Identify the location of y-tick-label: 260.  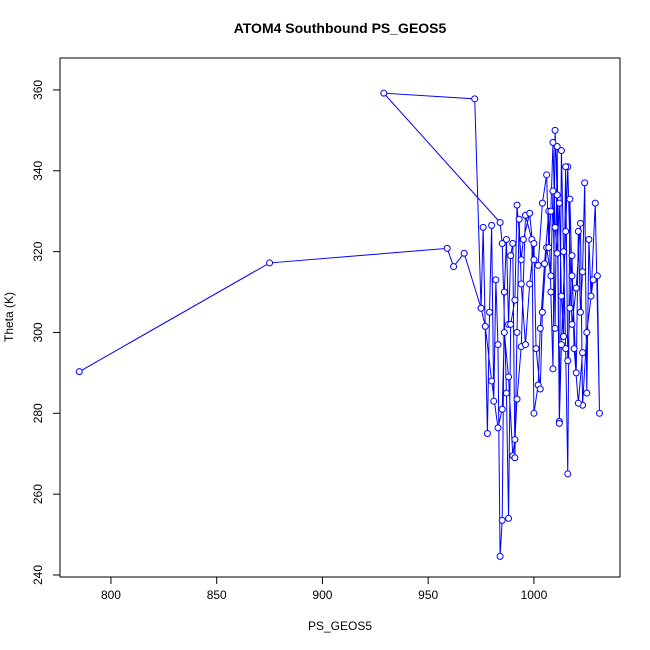
(38, 494).